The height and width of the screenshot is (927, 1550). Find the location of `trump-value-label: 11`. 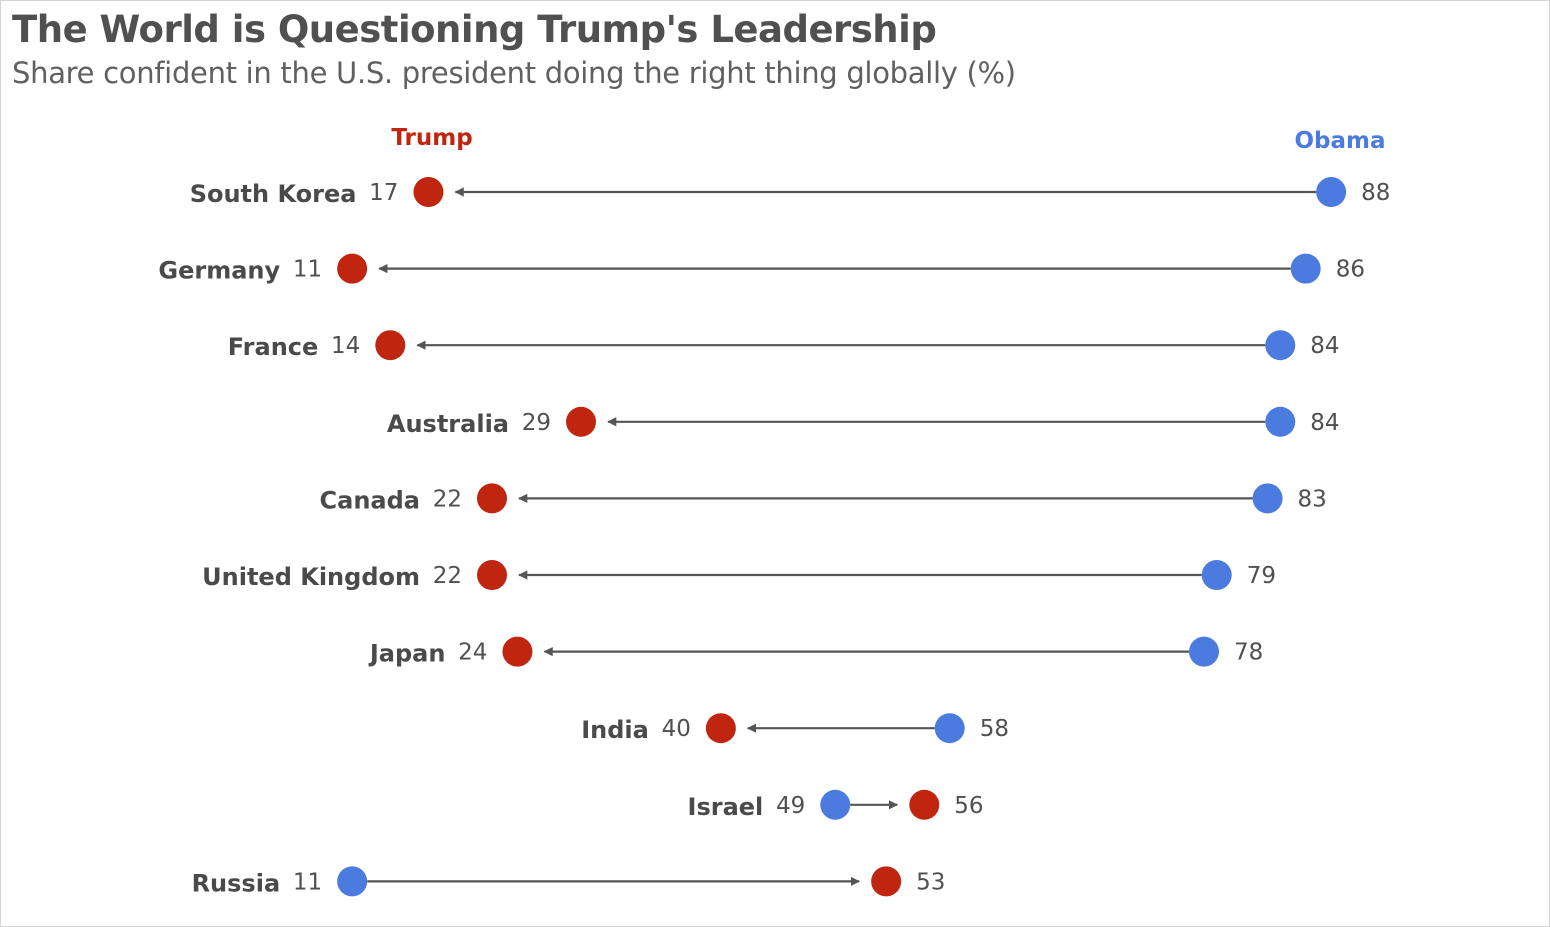

trump-value-label: 11 is located at coordinates (307, 270).